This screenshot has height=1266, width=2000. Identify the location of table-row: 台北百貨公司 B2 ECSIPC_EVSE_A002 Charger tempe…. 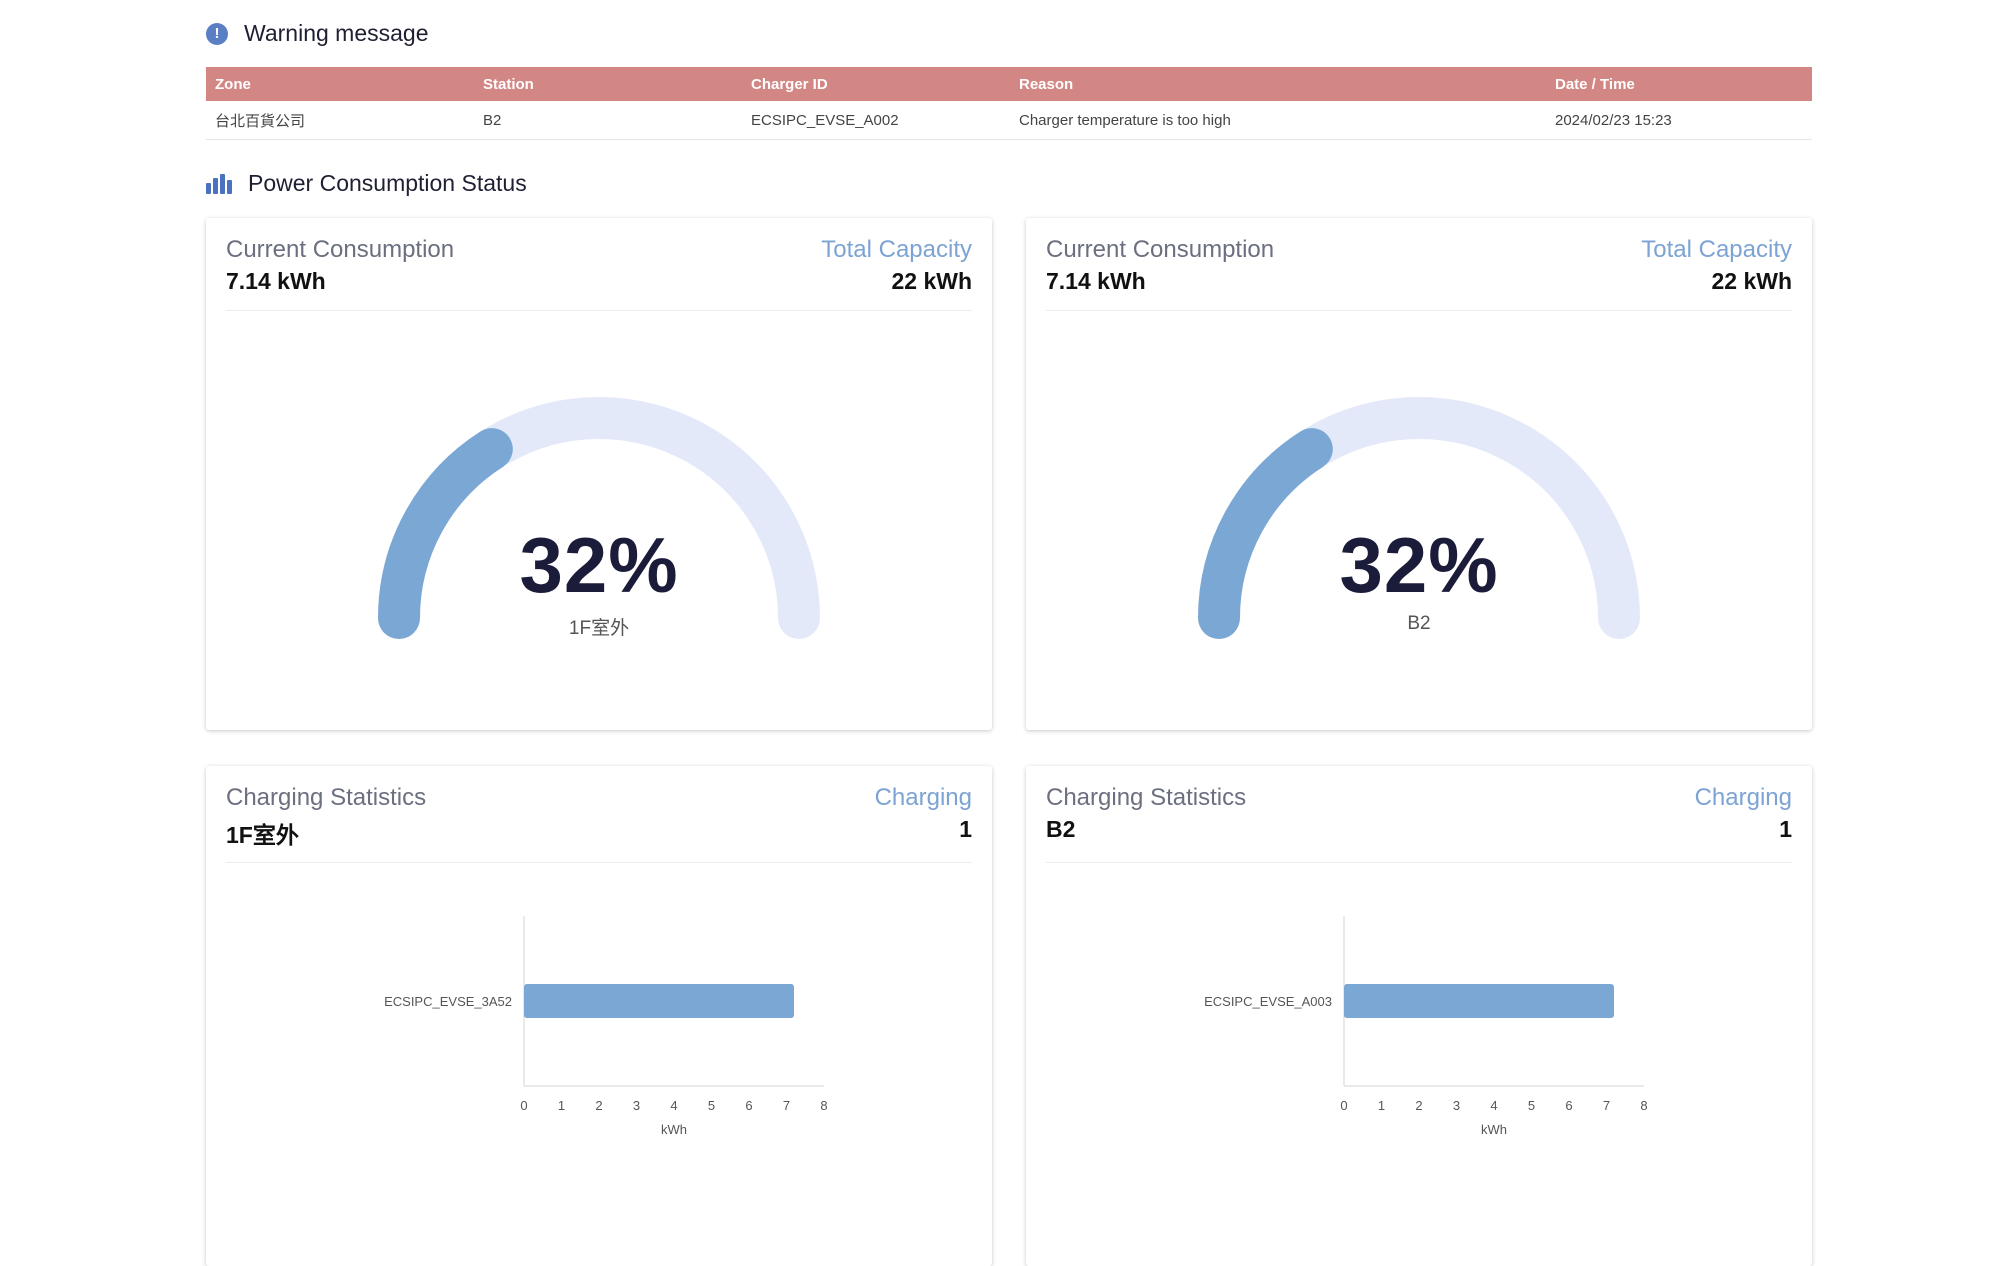
(1009, 120).